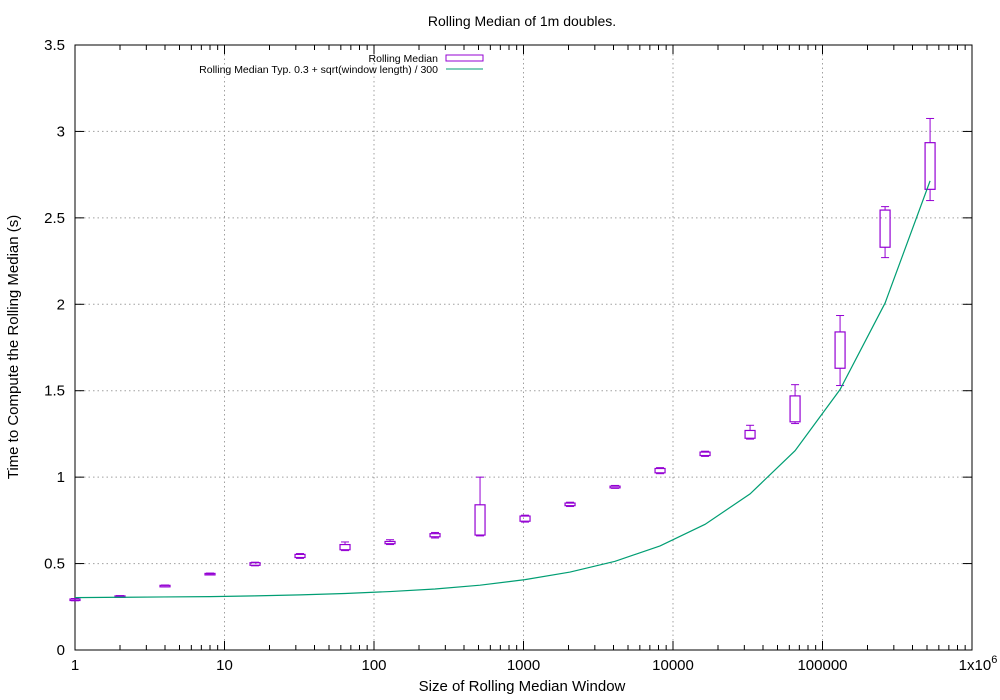 This screenshot has height=700, width=1000. I want to click on x-tick-label: 100000, so click(822, 665).